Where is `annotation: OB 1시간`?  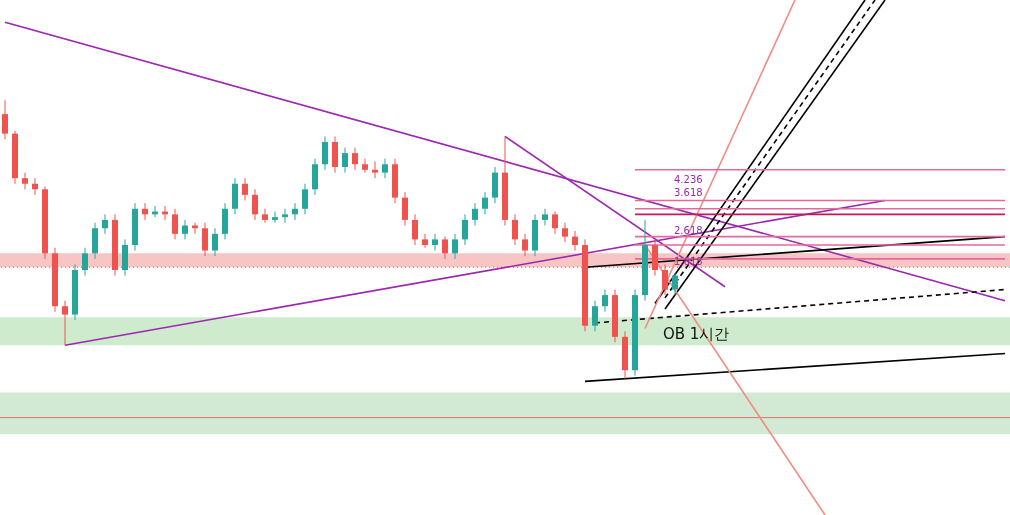 annotation: OB 1시간 is located at coordinates (696, 334).